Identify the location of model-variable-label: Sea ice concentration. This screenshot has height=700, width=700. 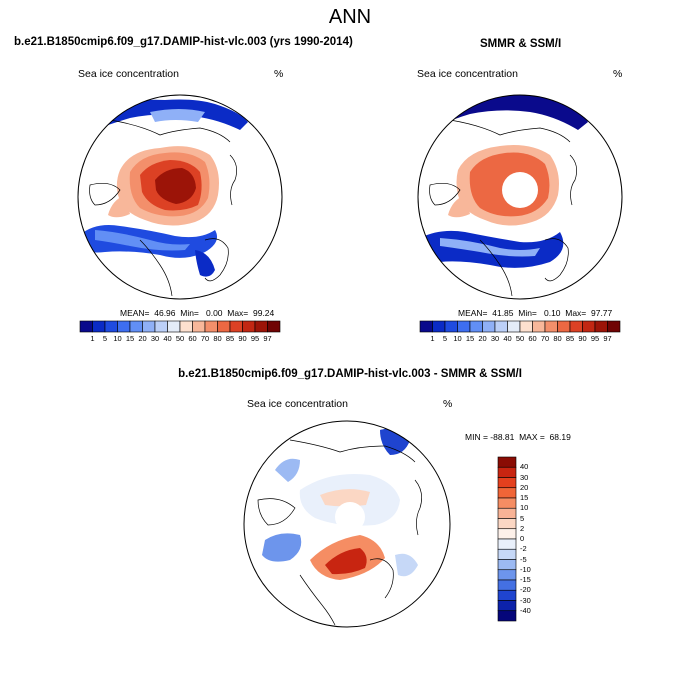
(128, 74).